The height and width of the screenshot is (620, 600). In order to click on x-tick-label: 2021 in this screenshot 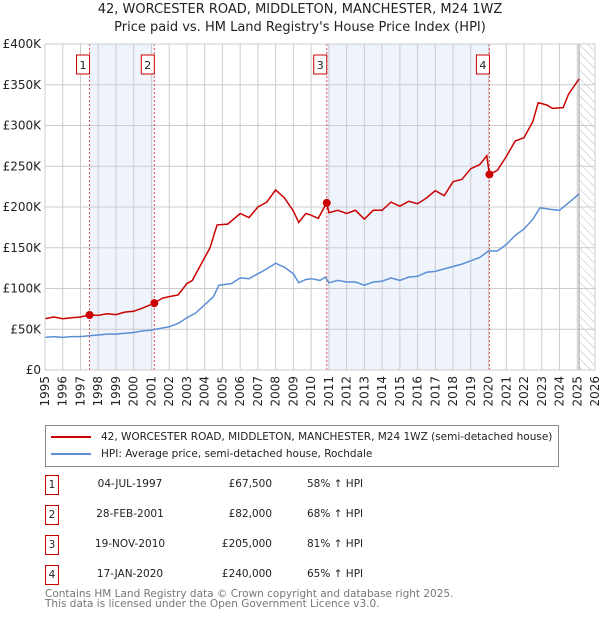, I will do `click(506, 391)`.